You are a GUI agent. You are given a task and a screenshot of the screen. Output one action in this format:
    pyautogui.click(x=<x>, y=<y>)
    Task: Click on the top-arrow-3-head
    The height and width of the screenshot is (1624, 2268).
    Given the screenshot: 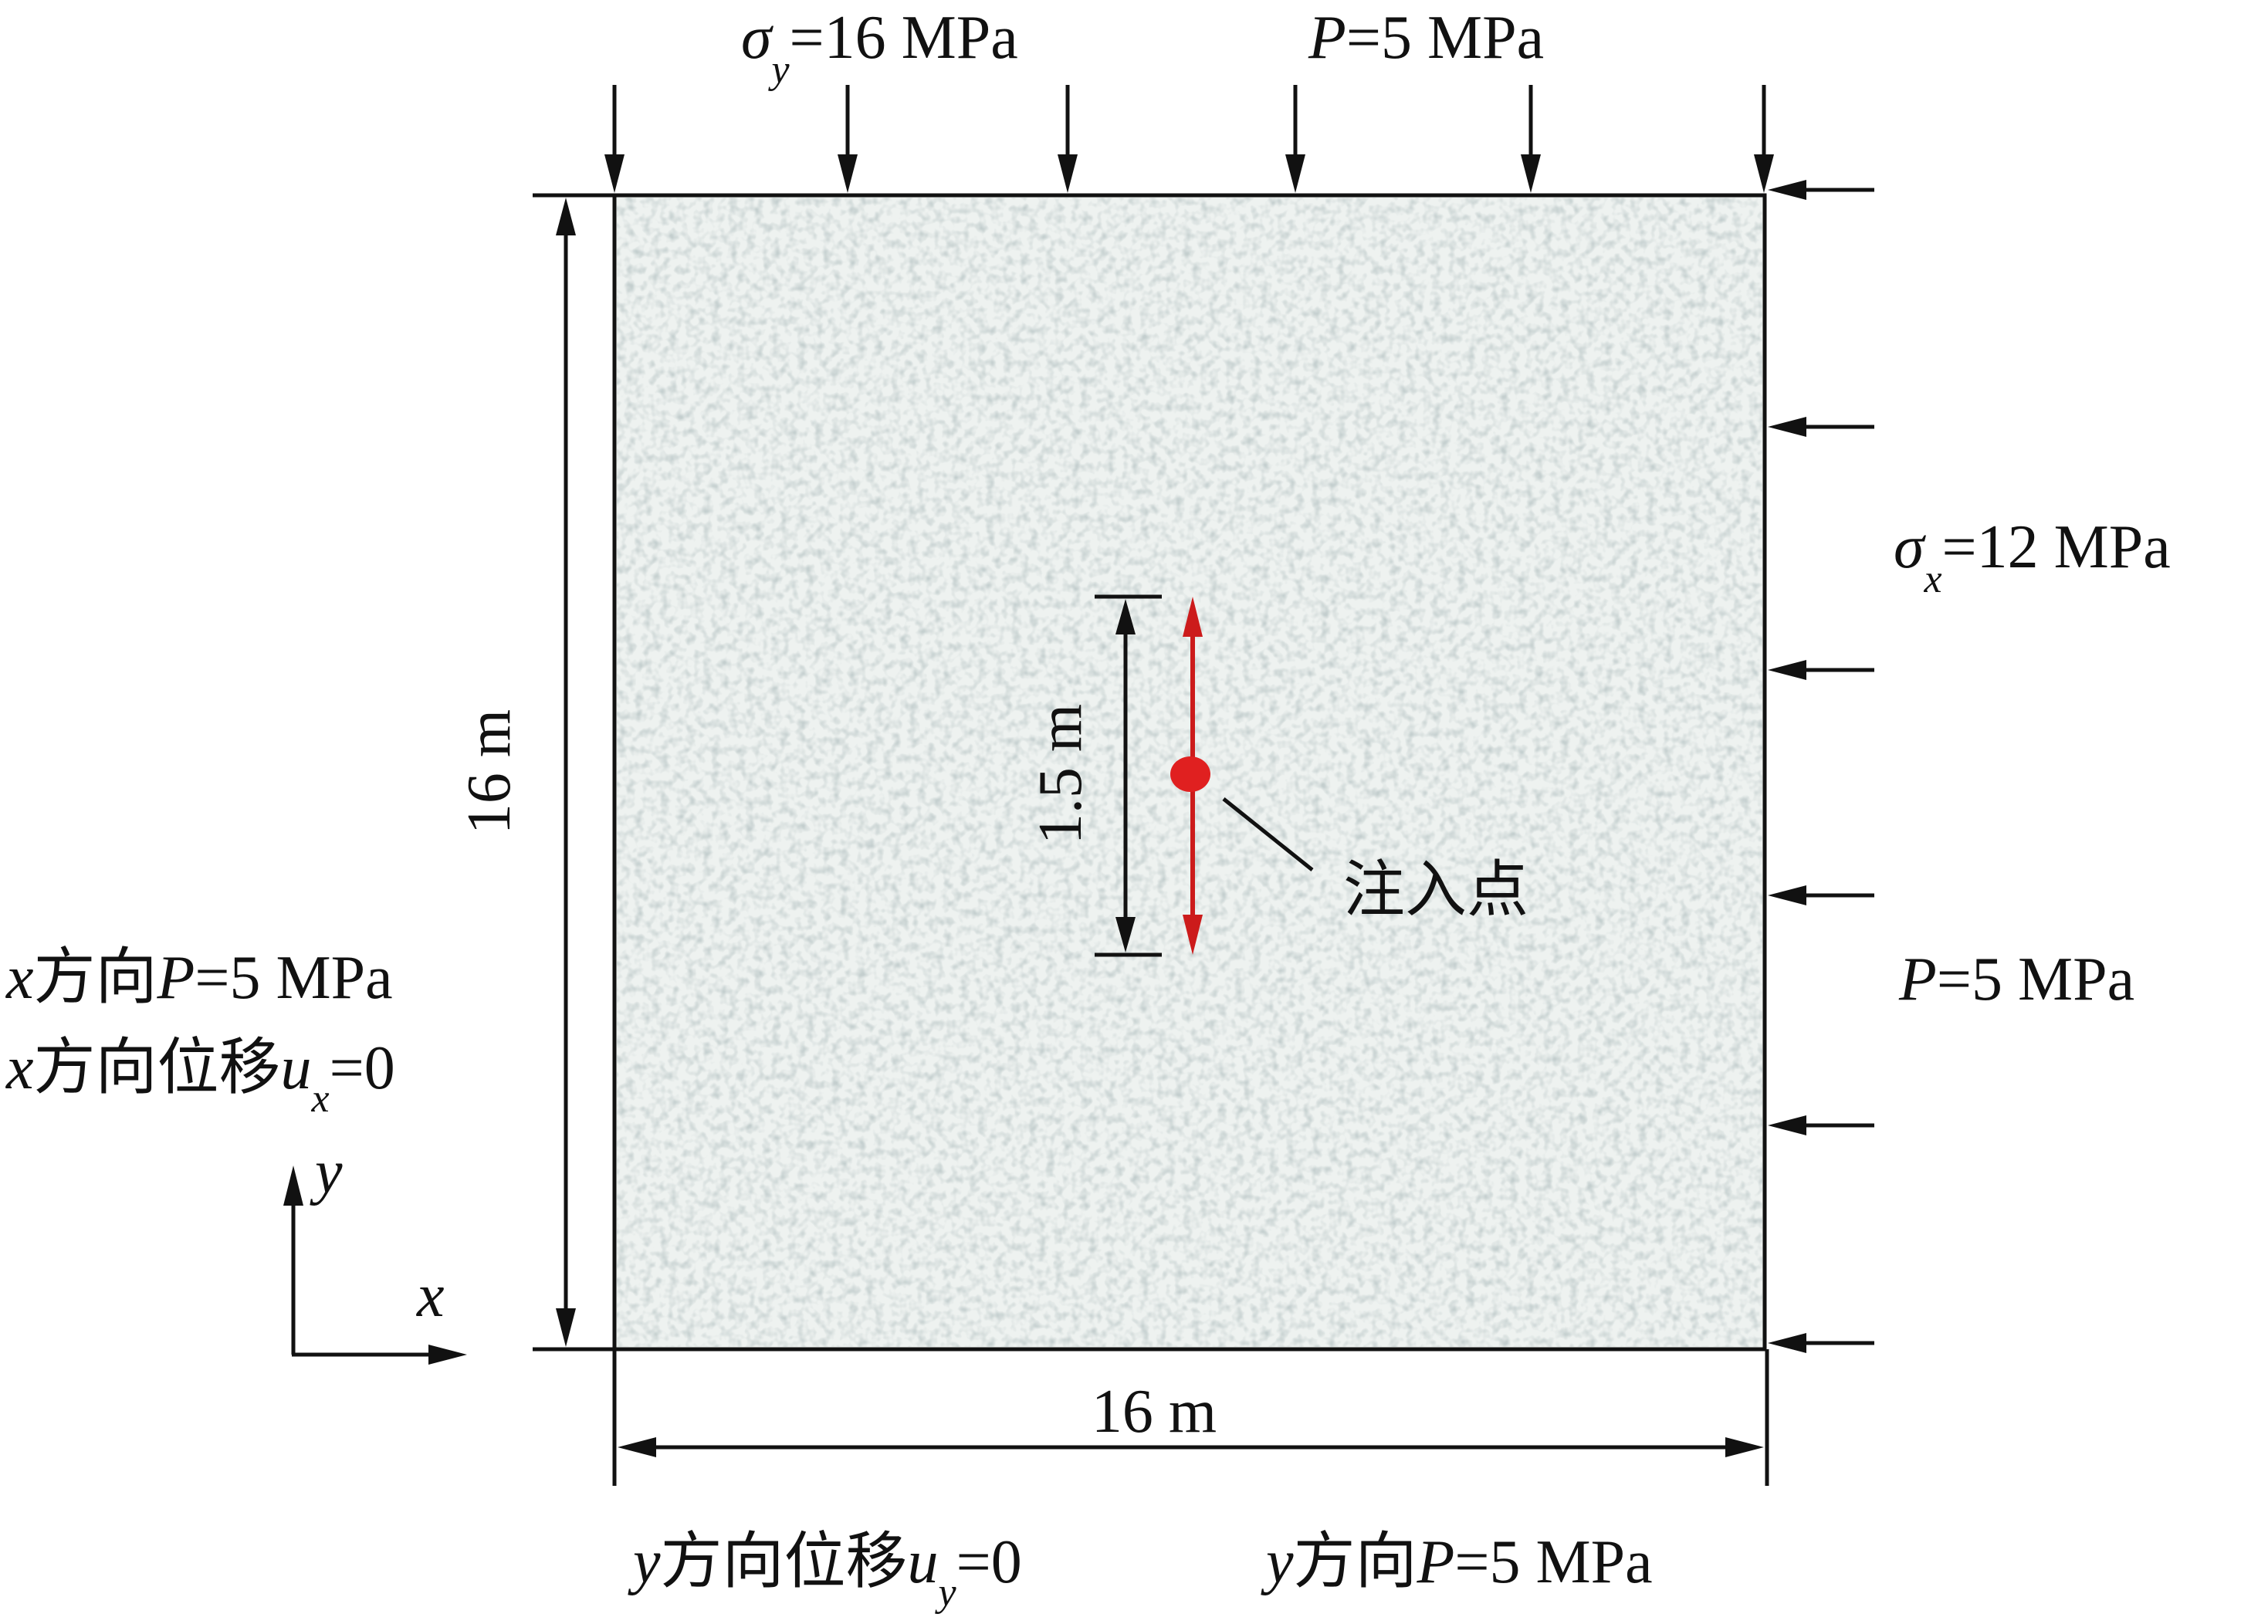 What is the action you would take?
    pyautogui.click(x=1068, y=174)
    